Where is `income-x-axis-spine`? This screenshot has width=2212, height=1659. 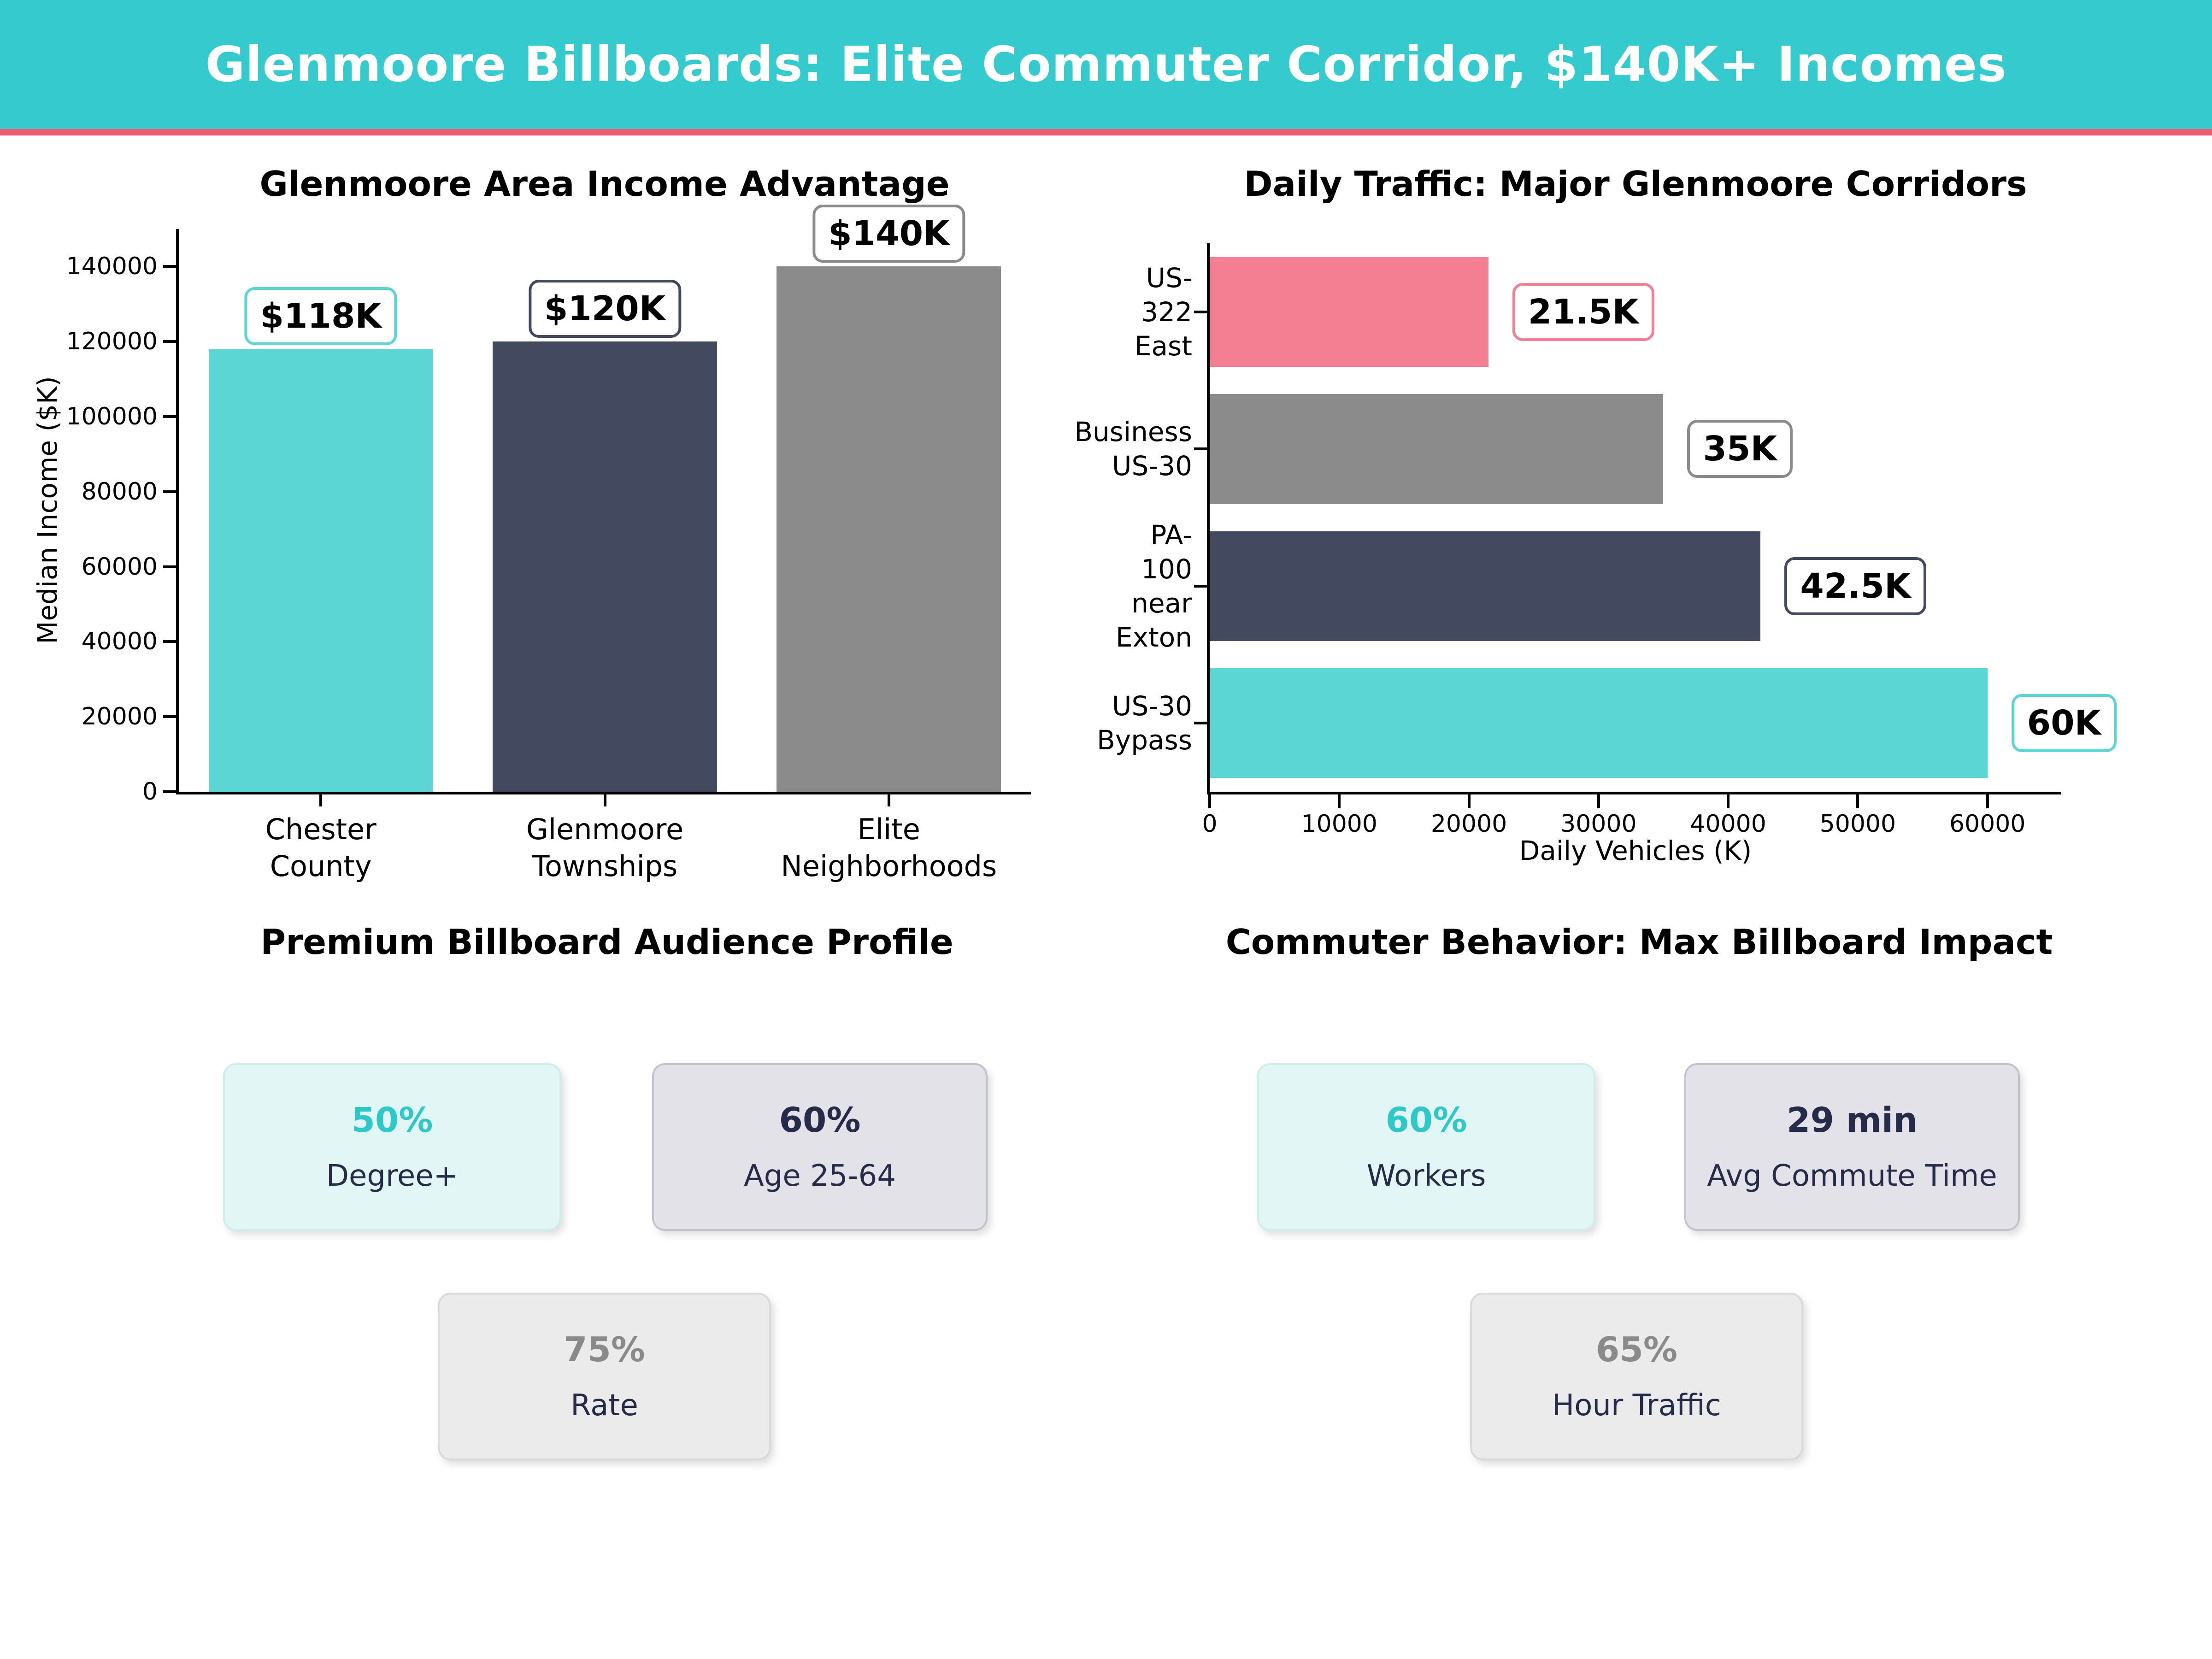
income-x-axis-spine is located at coordinates (603, 793).